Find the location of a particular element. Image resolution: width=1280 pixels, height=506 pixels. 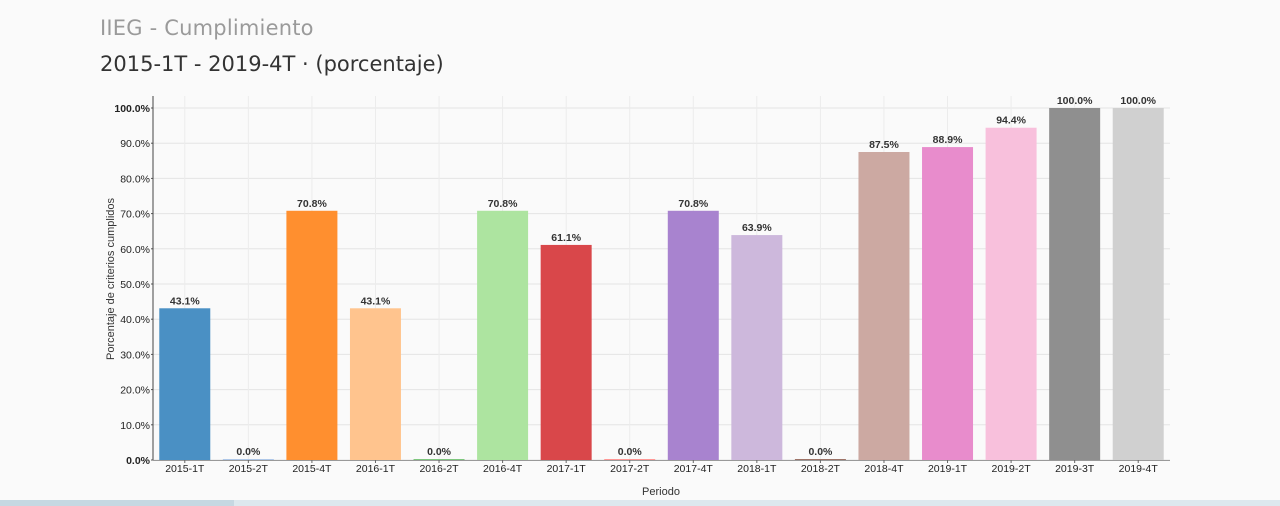

bar-2019-1T is located at coordinates (948, 303).